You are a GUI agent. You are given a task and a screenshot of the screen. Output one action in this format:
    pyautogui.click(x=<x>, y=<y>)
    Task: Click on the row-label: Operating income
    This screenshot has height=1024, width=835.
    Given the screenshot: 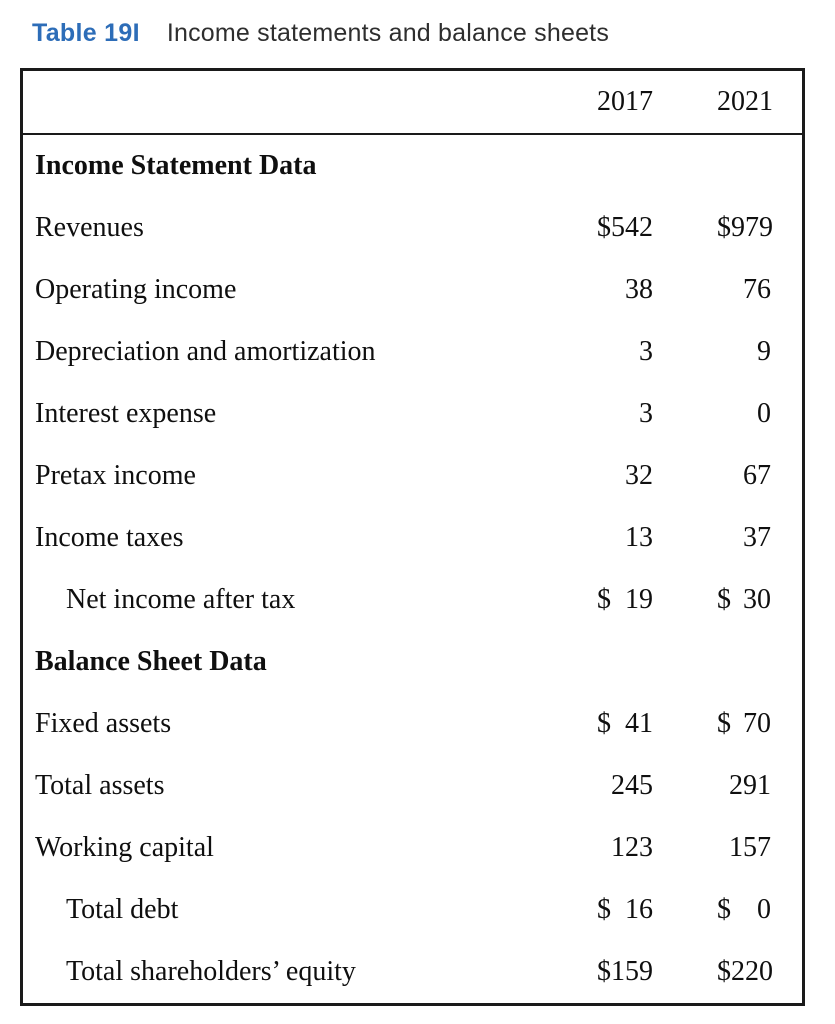 What is the action you would take?
    pyautogui.click(x=136, y=289)
    